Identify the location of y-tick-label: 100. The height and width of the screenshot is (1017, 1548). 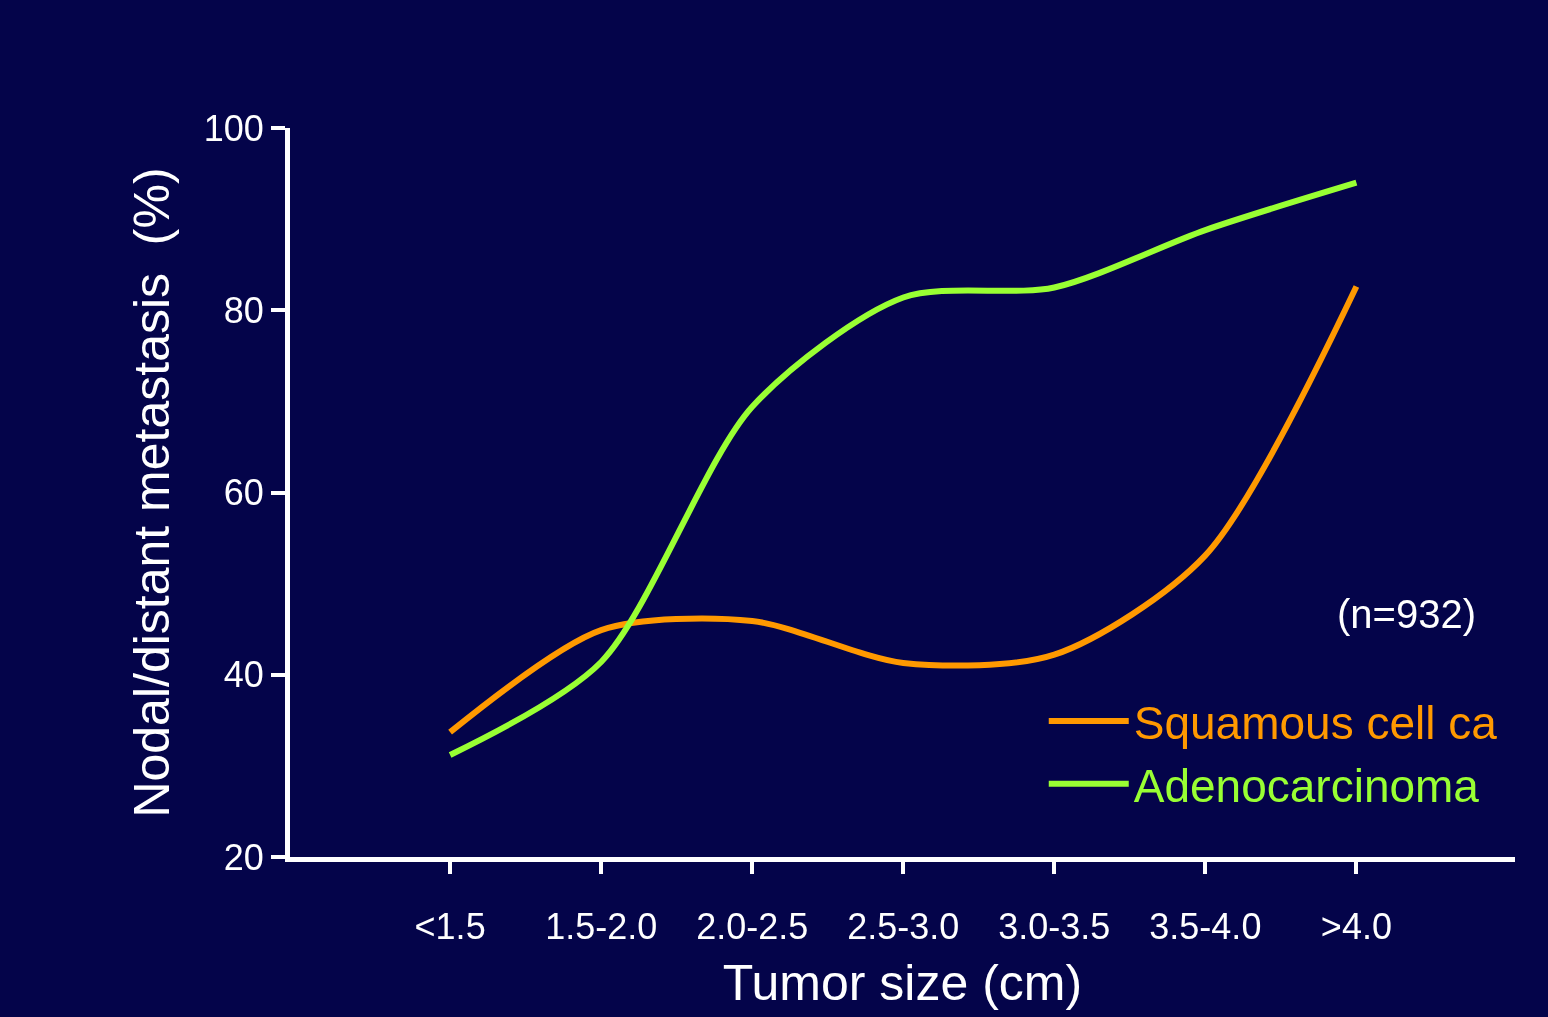
(233, 128).